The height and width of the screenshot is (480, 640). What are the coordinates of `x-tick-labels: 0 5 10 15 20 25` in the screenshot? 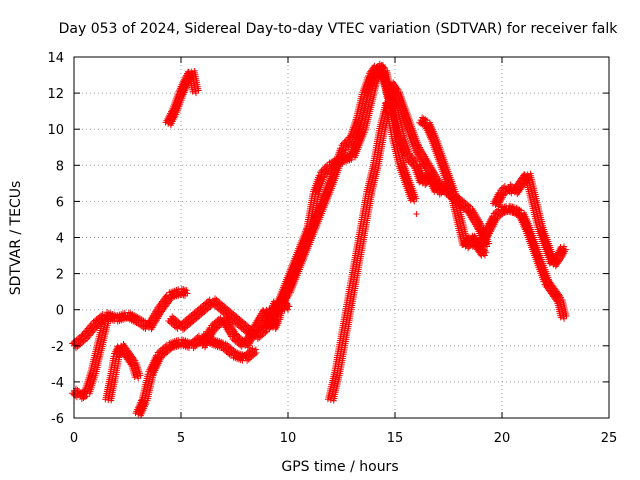 It's located at (343, 438).